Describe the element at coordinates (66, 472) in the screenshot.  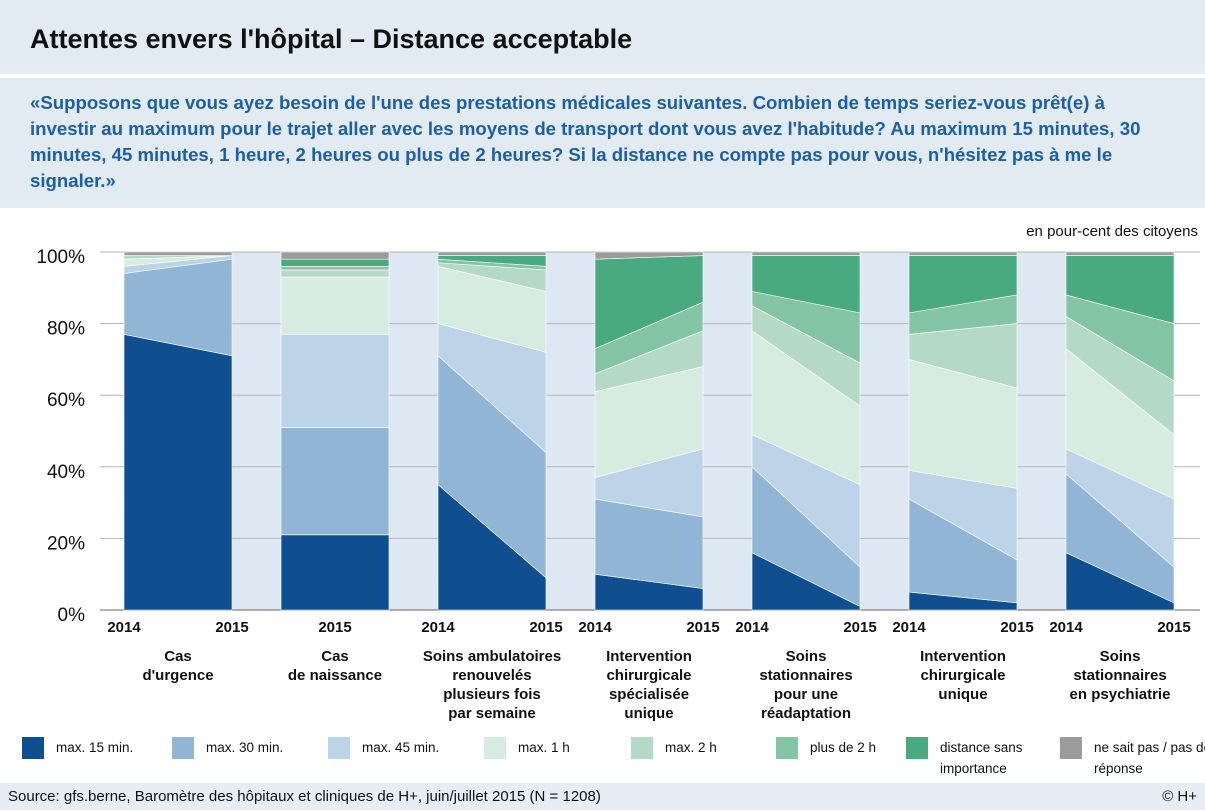
I see `y-tick-label: 40%` at that location.